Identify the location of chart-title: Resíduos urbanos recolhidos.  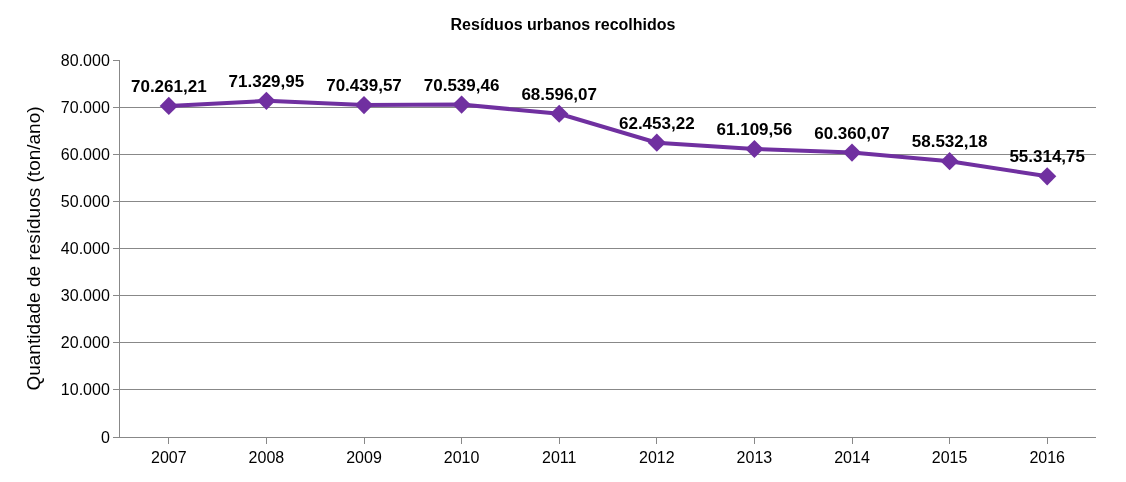
(563, 25).